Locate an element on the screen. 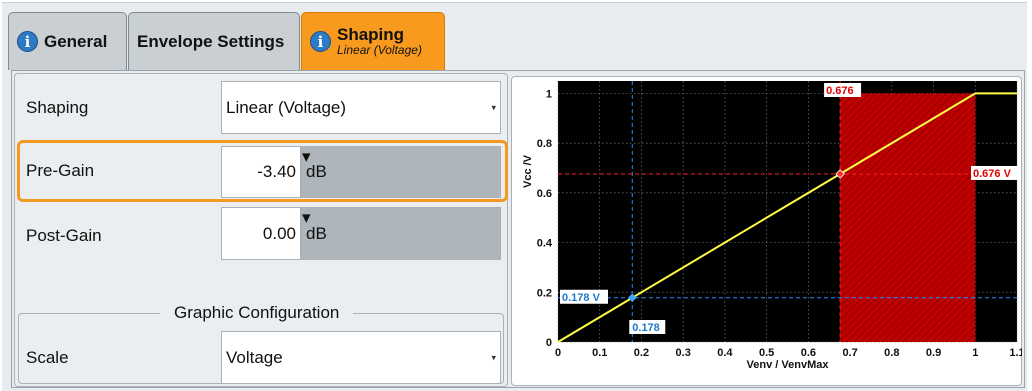 The image size is (1032, 391). blue-x-label: 0.178 is located at coordinates (646, 328).